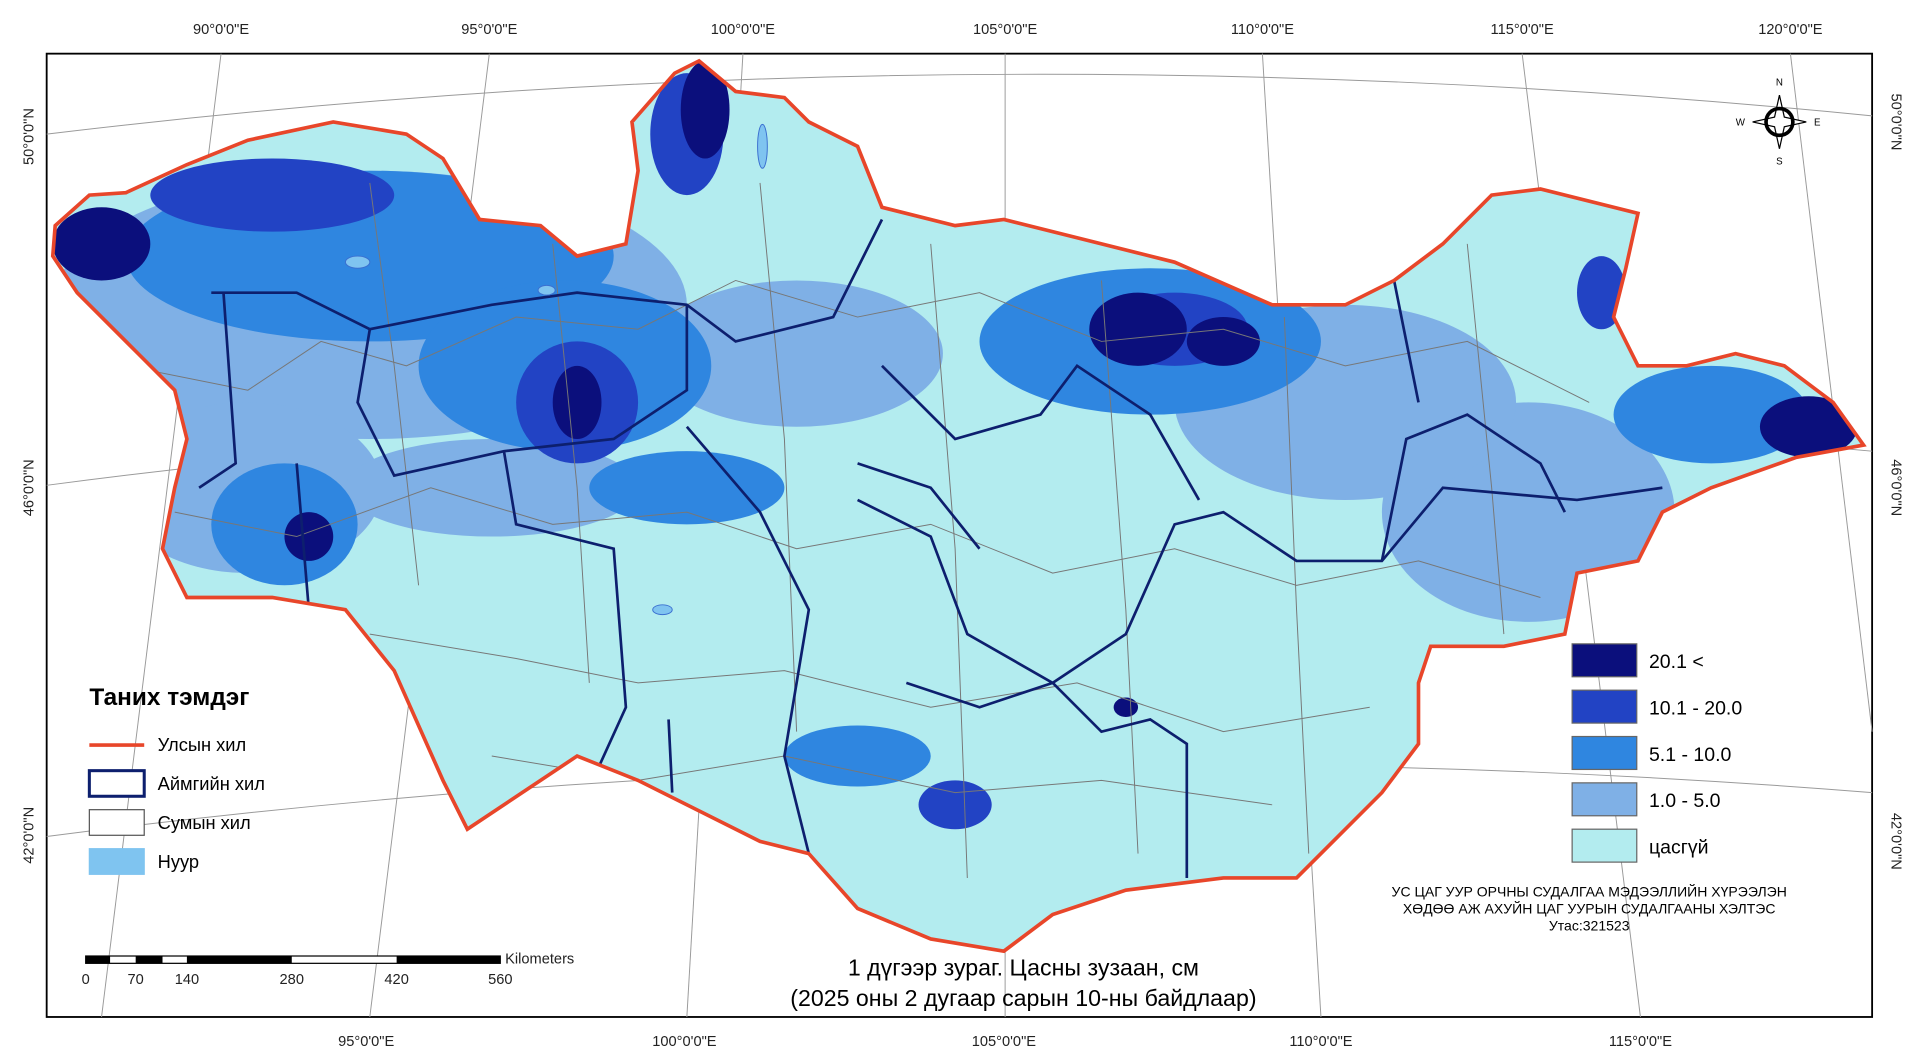  Describe the element at coordinates (86, 980) in the screenshot. I see `scale-label: 0` at that location.